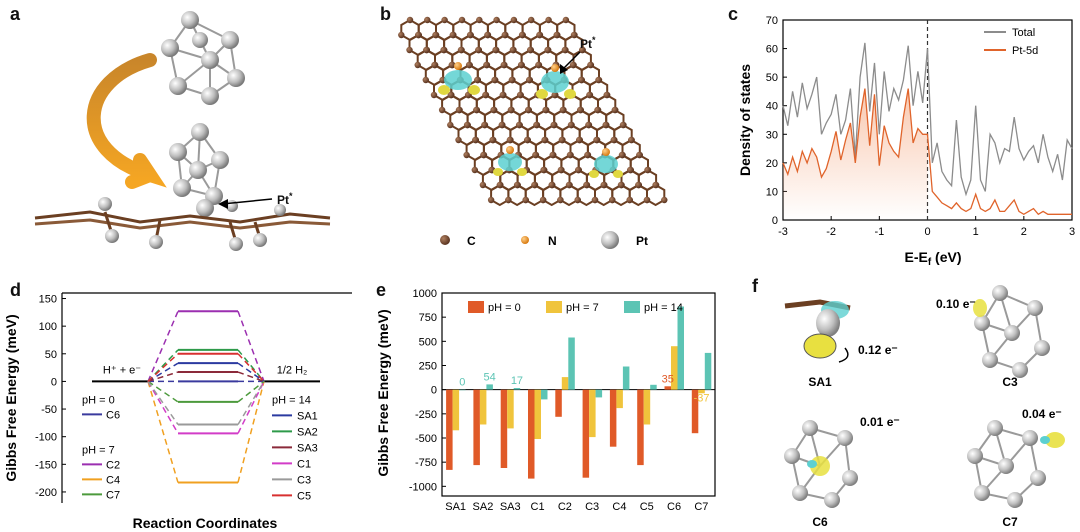 The height and width of the screenshot is (532, 1080). I want to click on e-ytick-label: 1000, so click(425, 294).